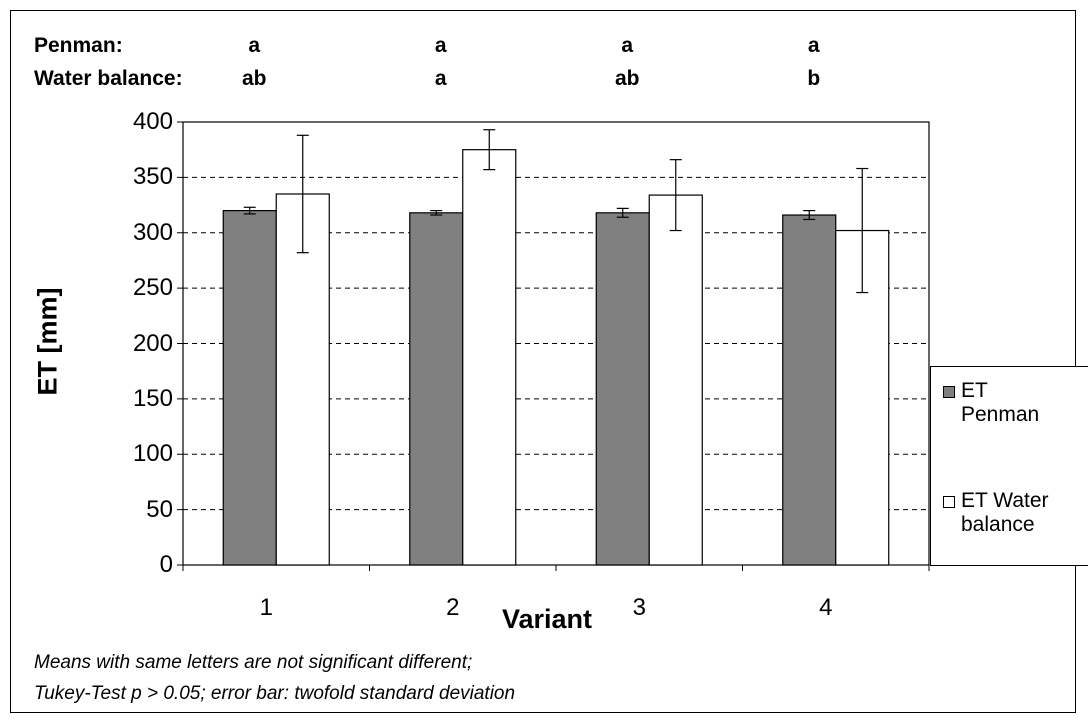 Image resolution: width=1088 pixels, height=725 pixels. Describe the element at coordinates (152, 288) in the screenshot. I see `y-tick-label: 250` at that location.